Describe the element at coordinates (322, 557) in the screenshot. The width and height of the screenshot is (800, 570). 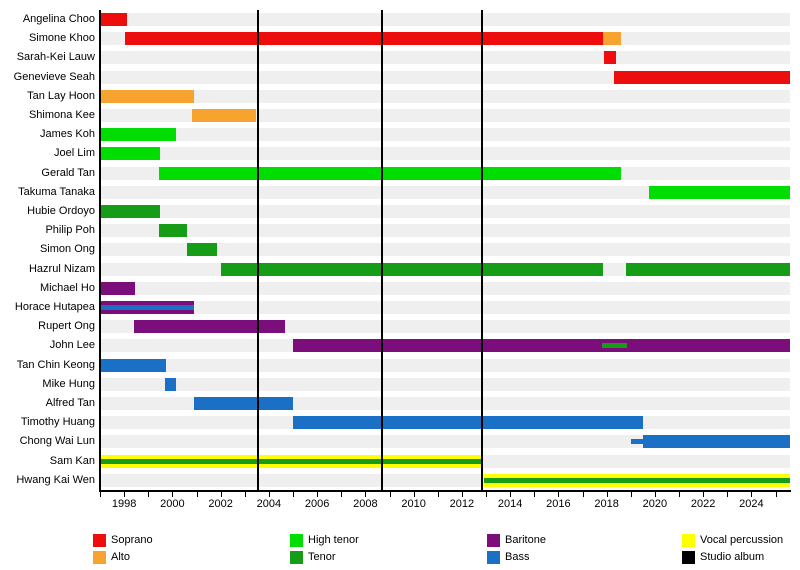
I see `legend-label-tenor: Tenor` at that location.